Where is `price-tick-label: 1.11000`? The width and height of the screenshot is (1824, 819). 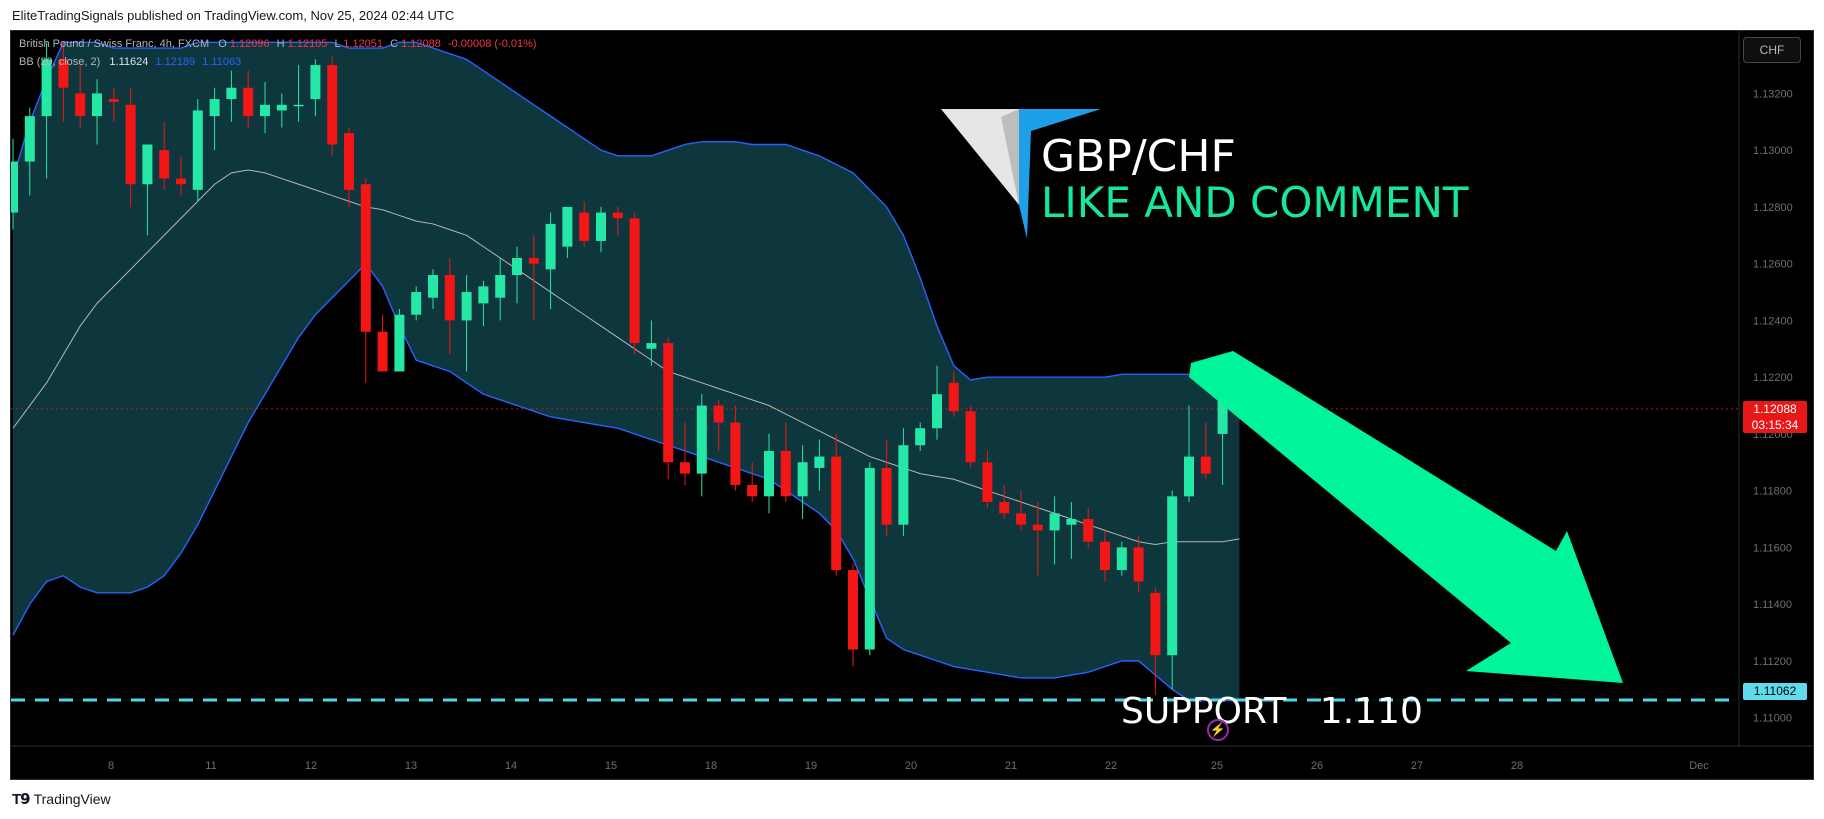
price-tick-label: 1.11000 is located at coordinates (1772, 719).